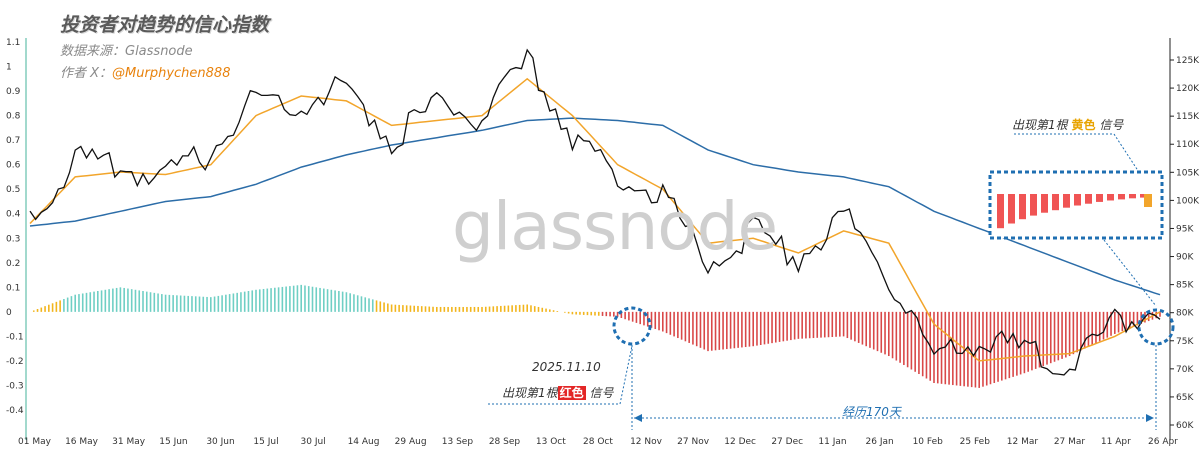  Describe the element at coordinates (928, 442) in the screenshot. I see `x-tick-label: 10 Feb` at that location.